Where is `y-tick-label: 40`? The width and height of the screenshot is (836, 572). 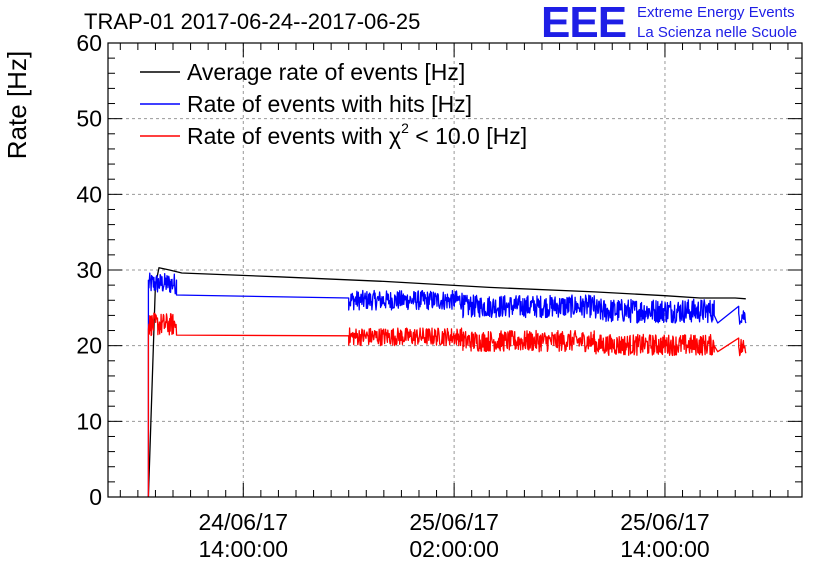
y-tick-label: 40 is located at coordinates (89, 194).